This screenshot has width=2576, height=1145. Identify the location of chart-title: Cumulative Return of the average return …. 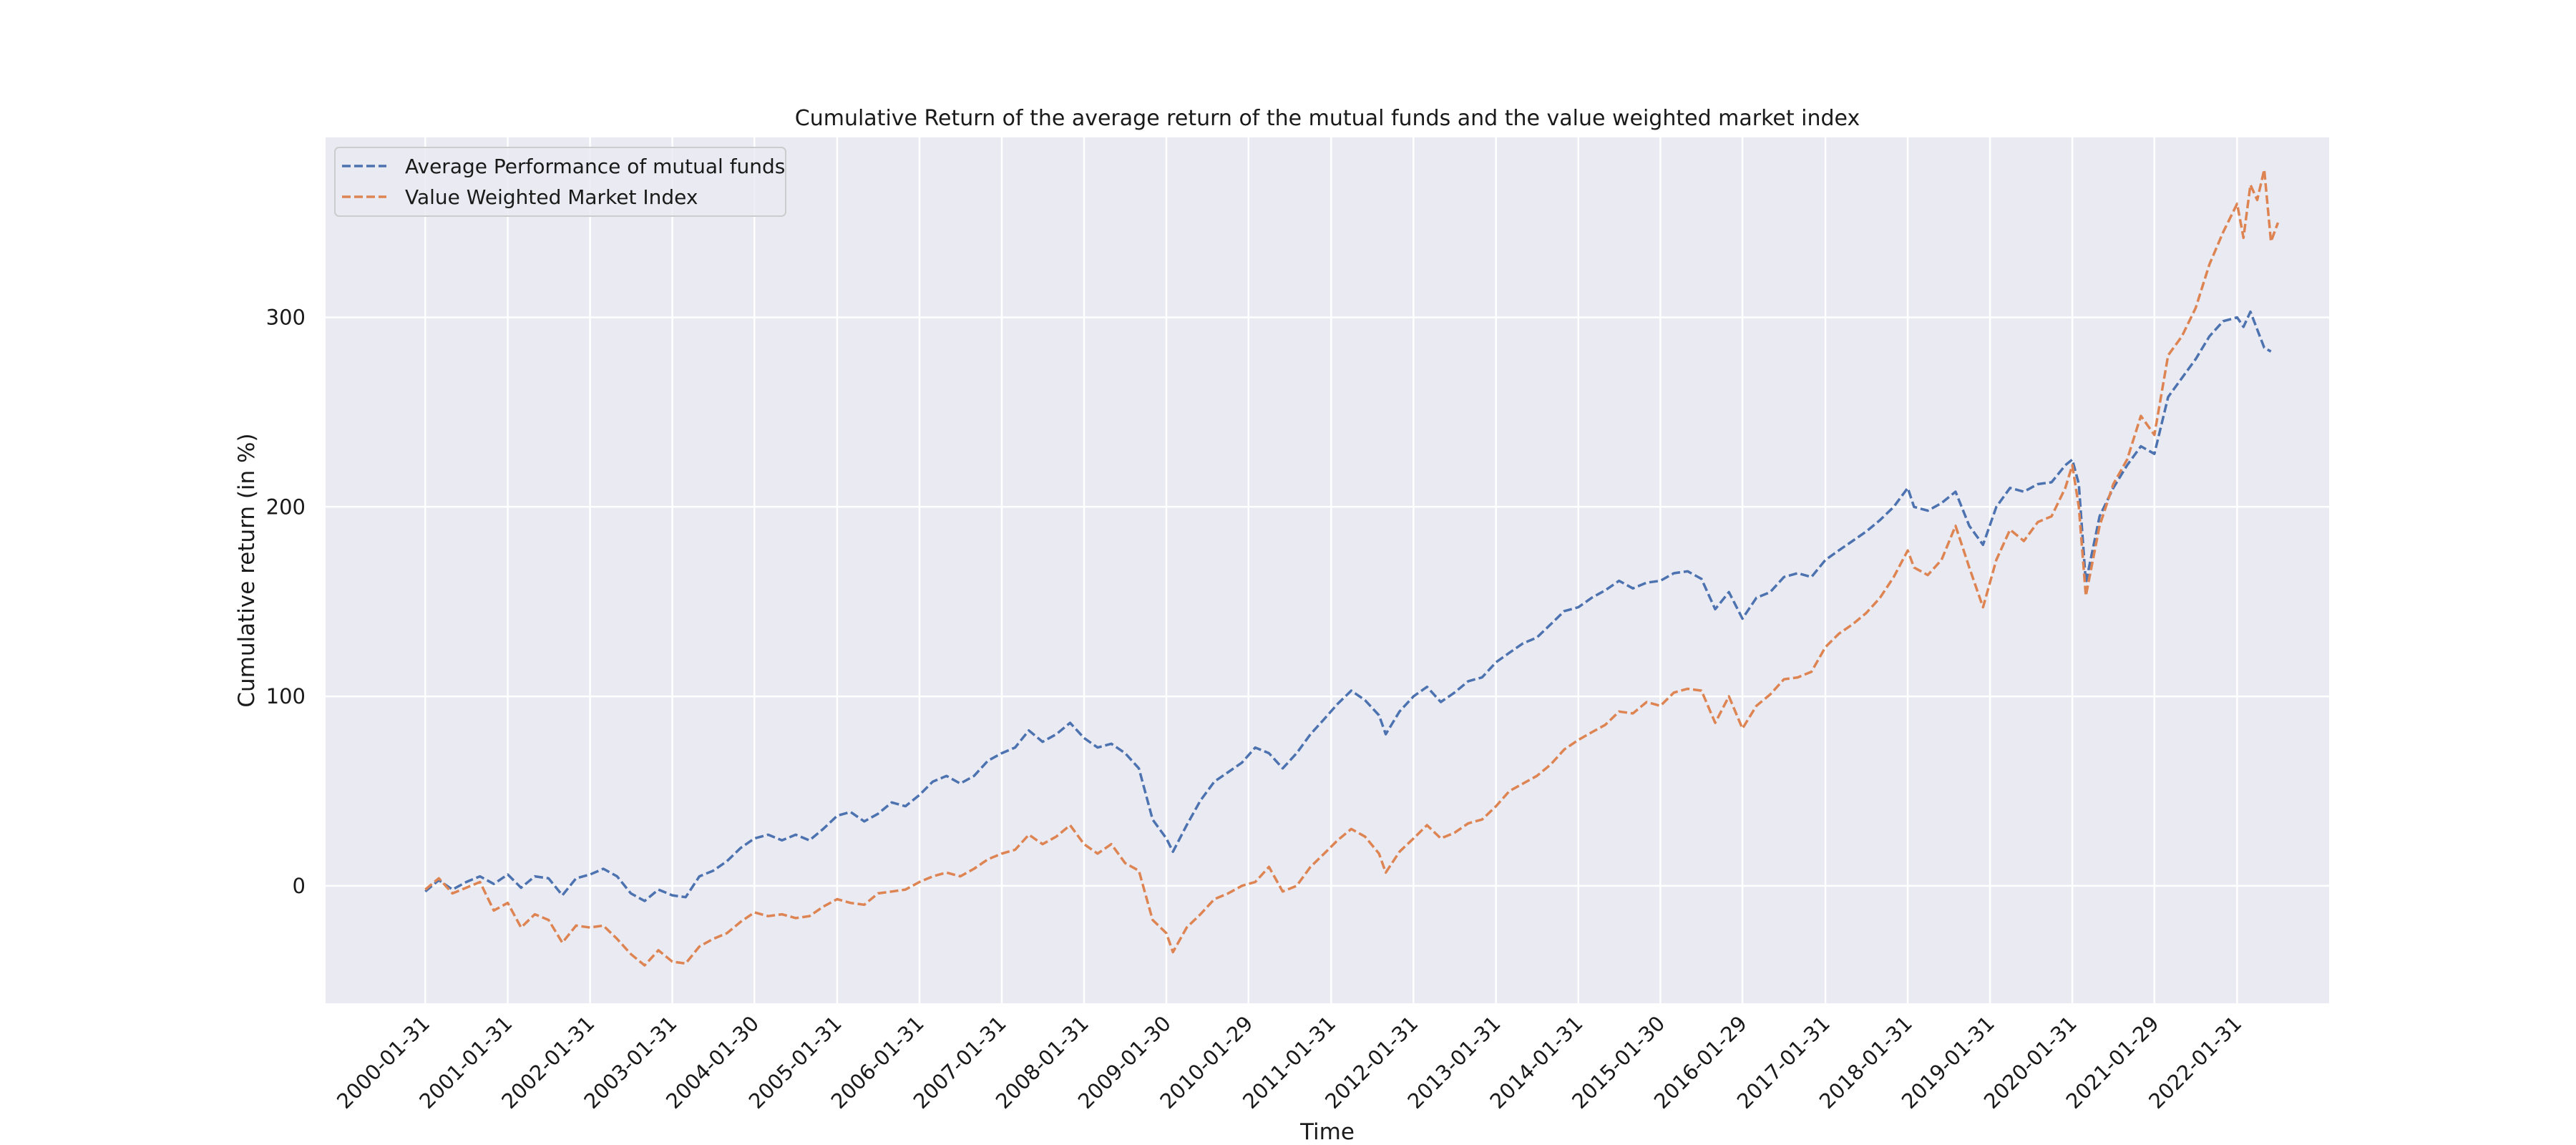
(1327, 118).